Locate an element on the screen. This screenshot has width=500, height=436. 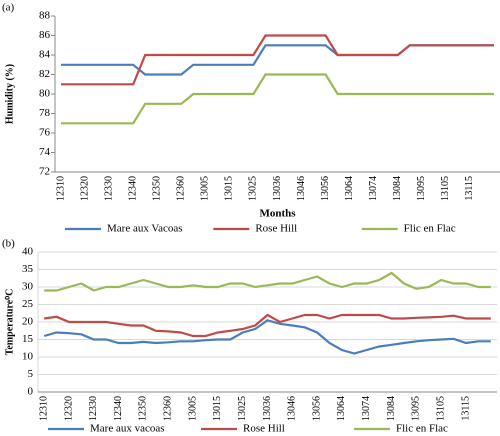
legend-label: Mare aux vacoas is located at coordinates (127, 429).